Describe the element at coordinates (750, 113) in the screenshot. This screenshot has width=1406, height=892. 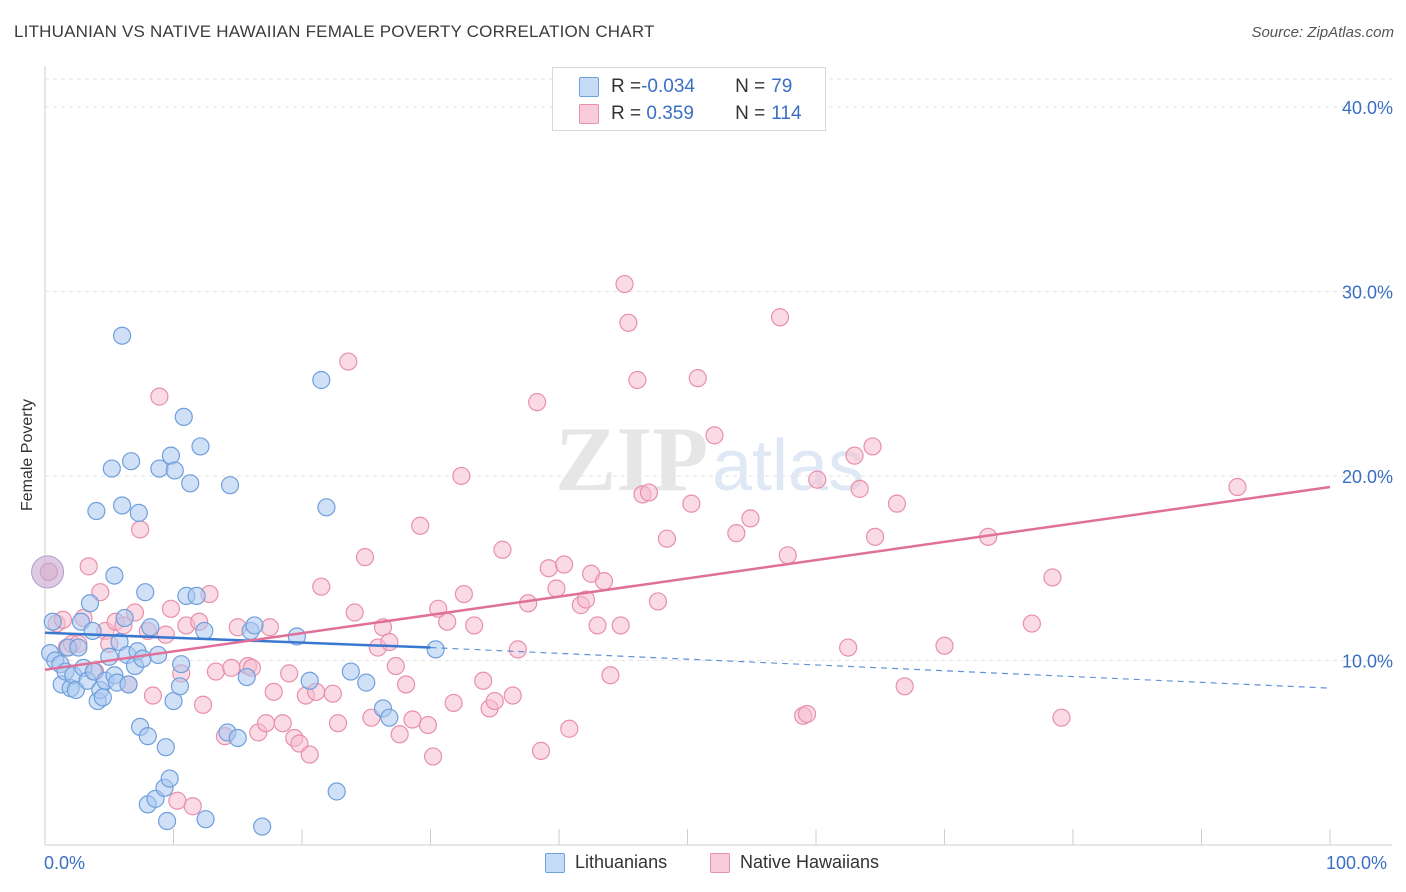
I see `legend-n-label: N =` at that location.